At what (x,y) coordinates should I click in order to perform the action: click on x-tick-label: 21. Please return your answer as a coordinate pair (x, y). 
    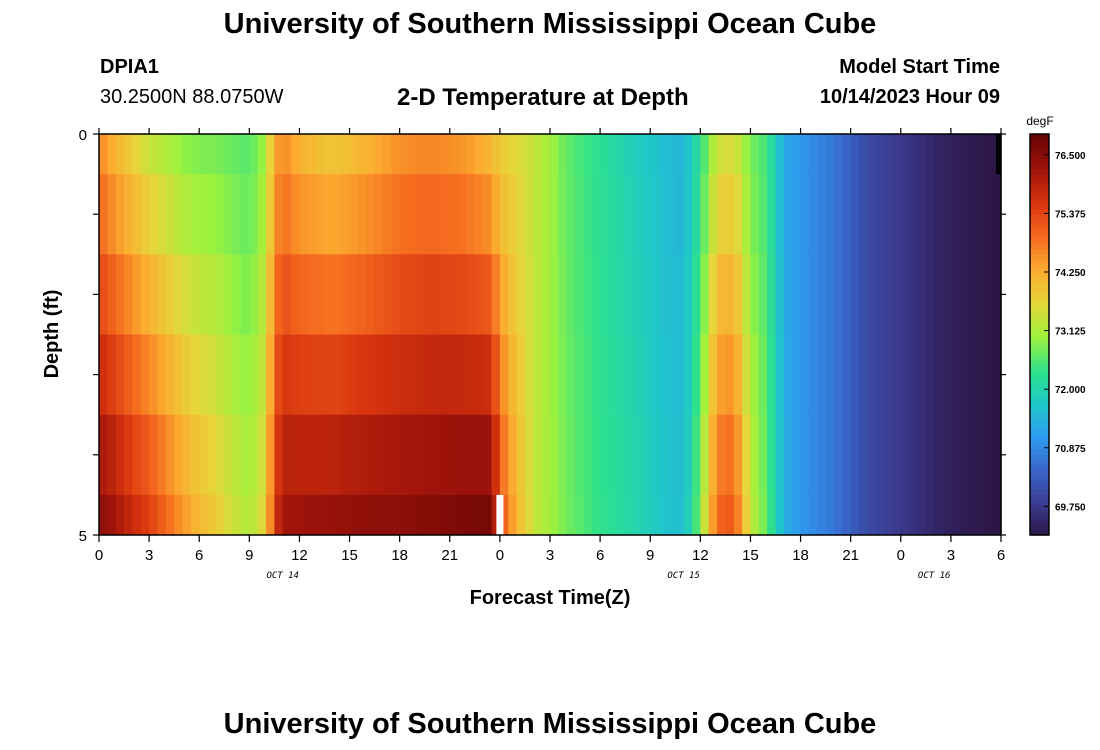
    Looking at the image, I should click on (449, 555).